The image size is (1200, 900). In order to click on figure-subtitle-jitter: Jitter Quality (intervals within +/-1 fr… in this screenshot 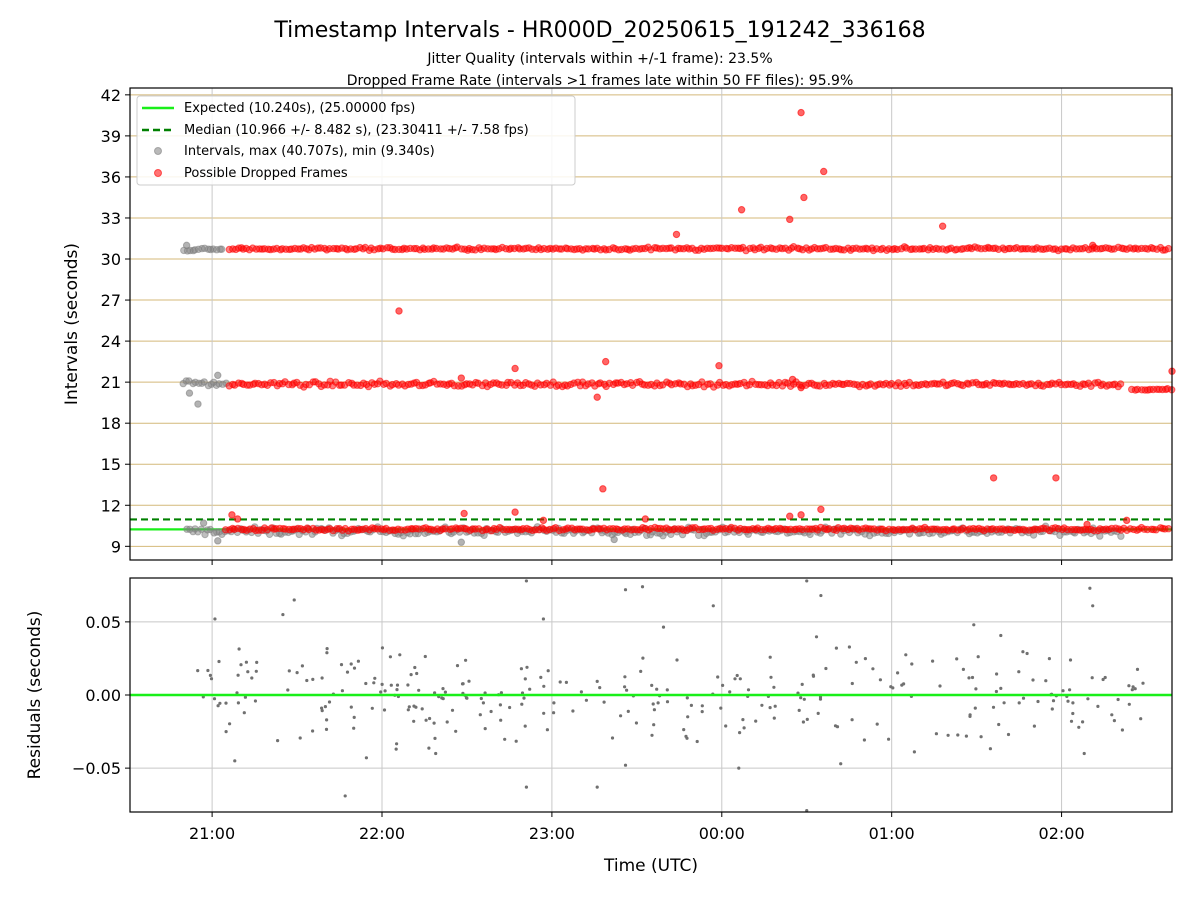, I will do `click(599, 59)`.